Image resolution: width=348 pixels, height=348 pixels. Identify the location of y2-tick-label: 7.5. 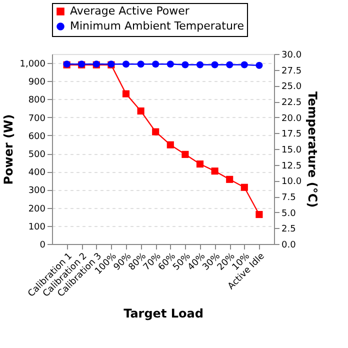
(289, 198).